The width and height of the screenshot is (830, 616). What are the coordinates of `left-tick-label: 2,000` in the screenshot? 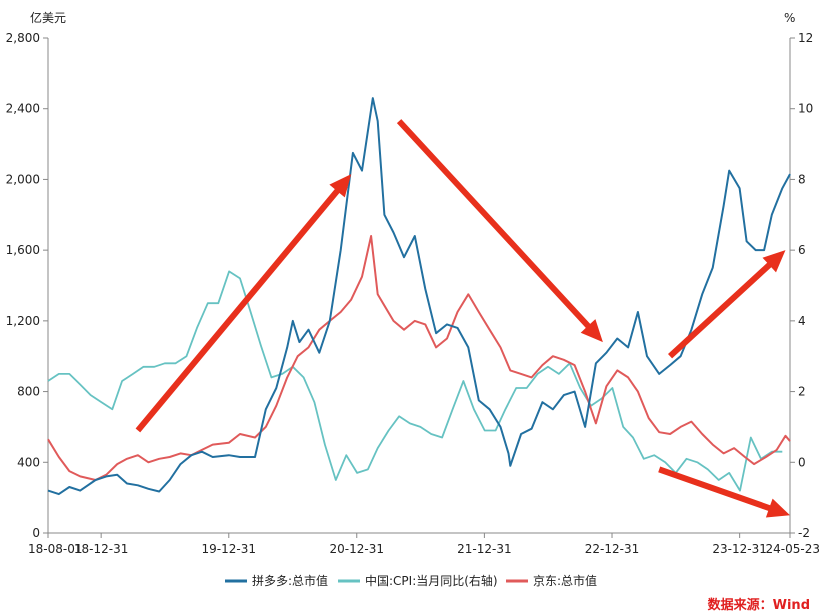 It's located at (23, 179).